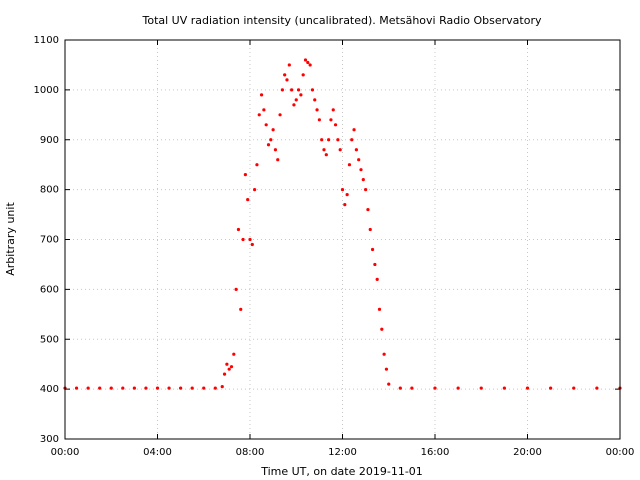 Image resolution: width=640 pixels, height=480 pixels. I want to click on x-tick-label: 16:00, so click(435, 452).